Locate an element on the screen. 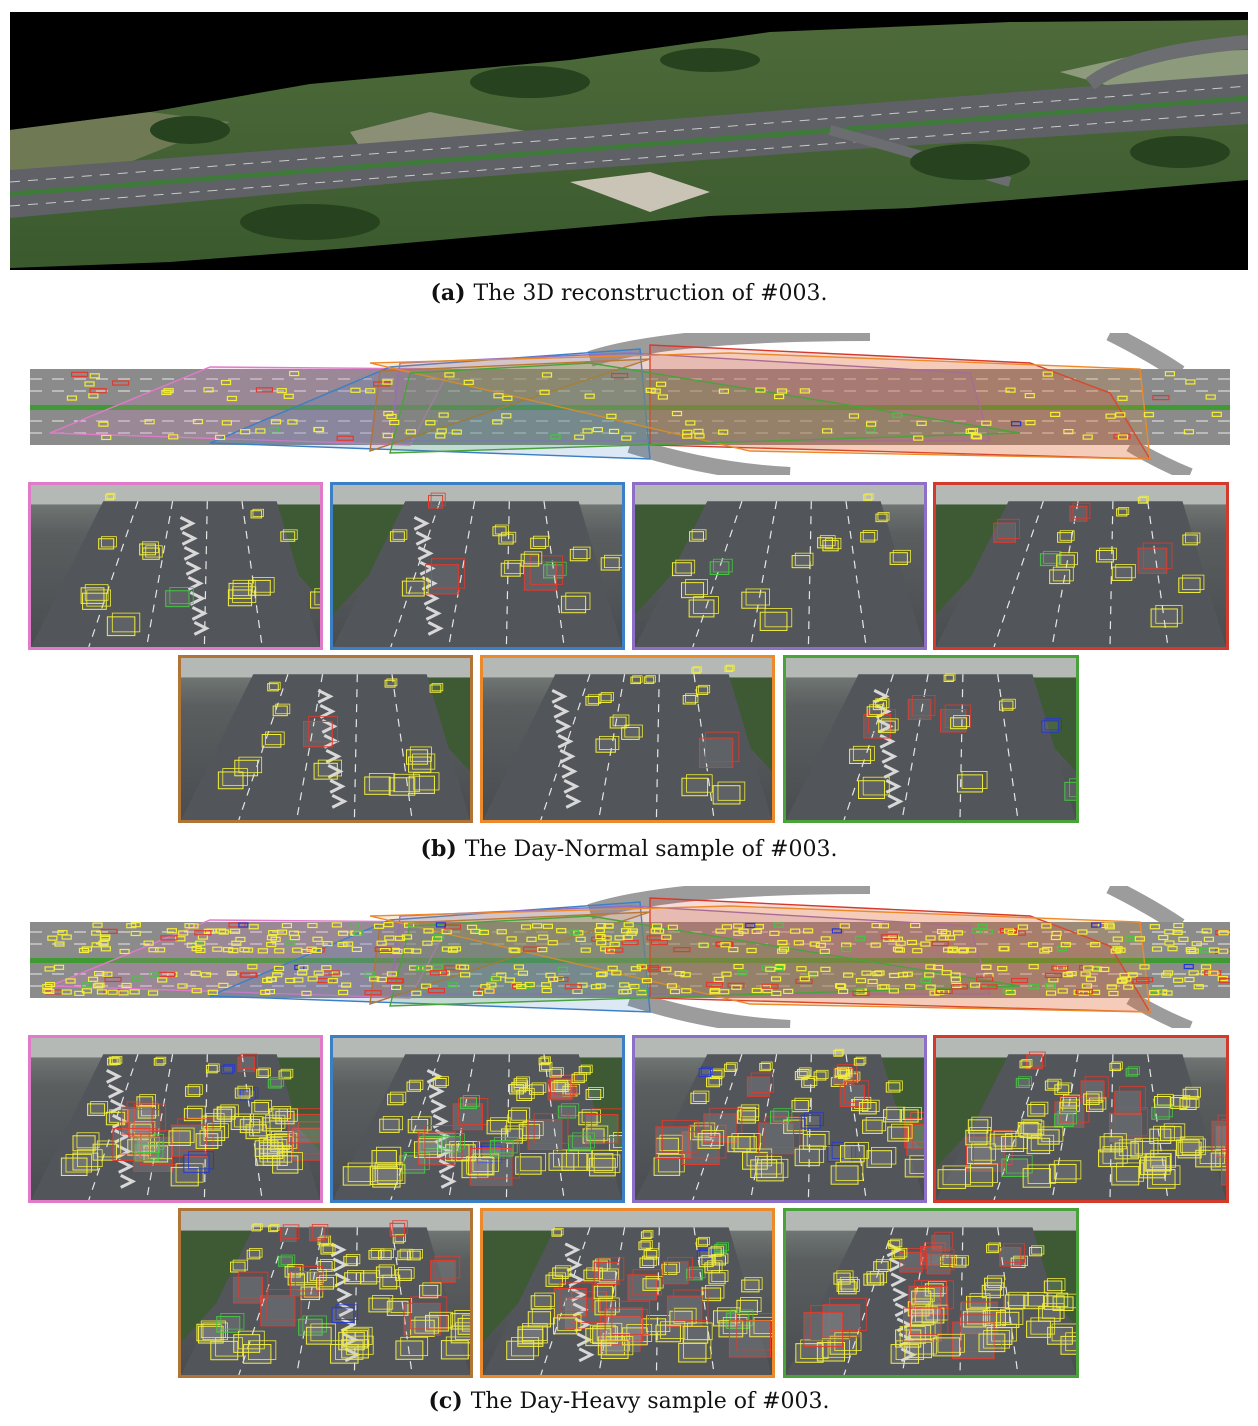 This screenshot has height=1426, width=1258. caption-c-text: The Day-Heavy sample of #003. is located at coordinates (650, 1401).